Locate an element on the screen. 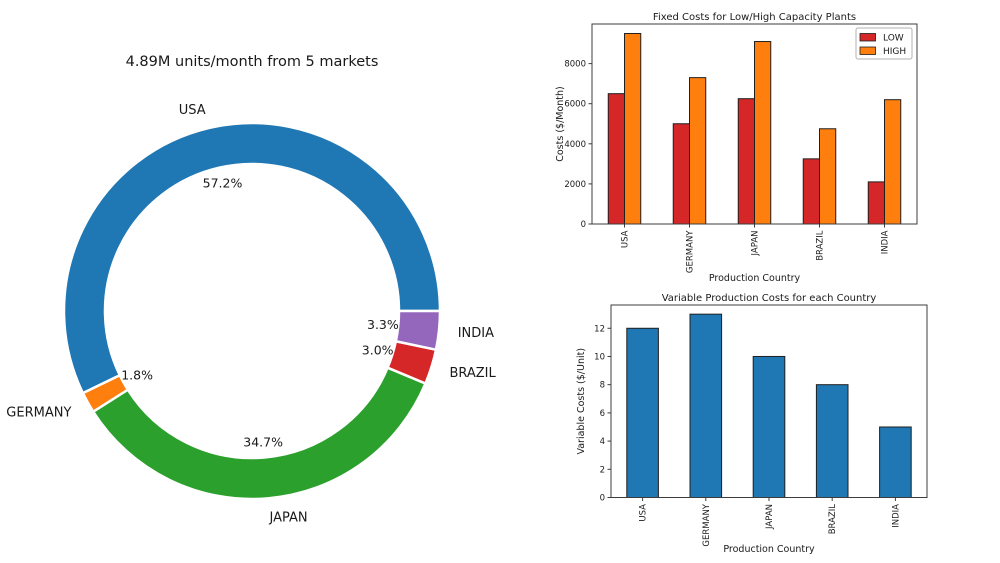 The height and width of the screenshot is (563, 1000). pie-pct-india: 3.3% is located at coordinates (383, 324).